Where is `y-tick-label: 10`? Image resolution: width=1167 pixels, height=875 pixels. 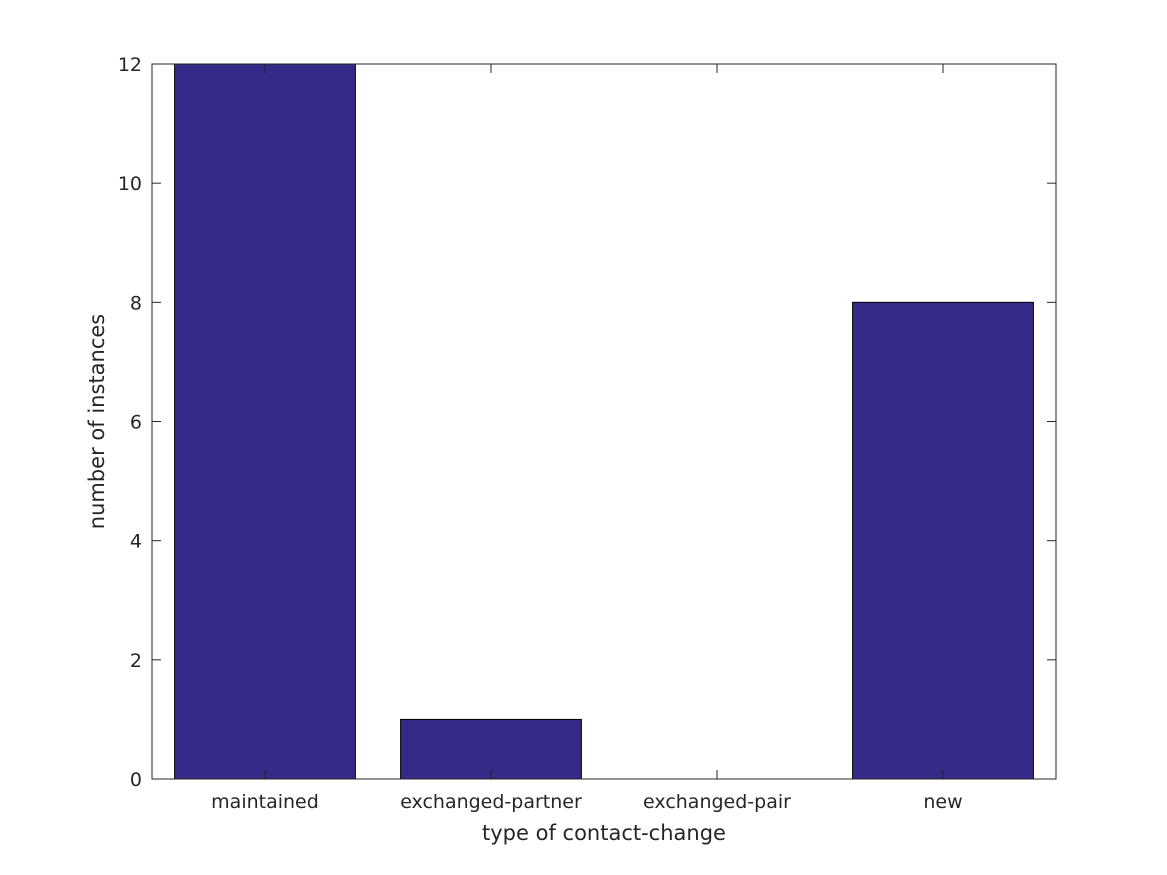 y-tick-label: 10 is located at coordinates (130, 184).